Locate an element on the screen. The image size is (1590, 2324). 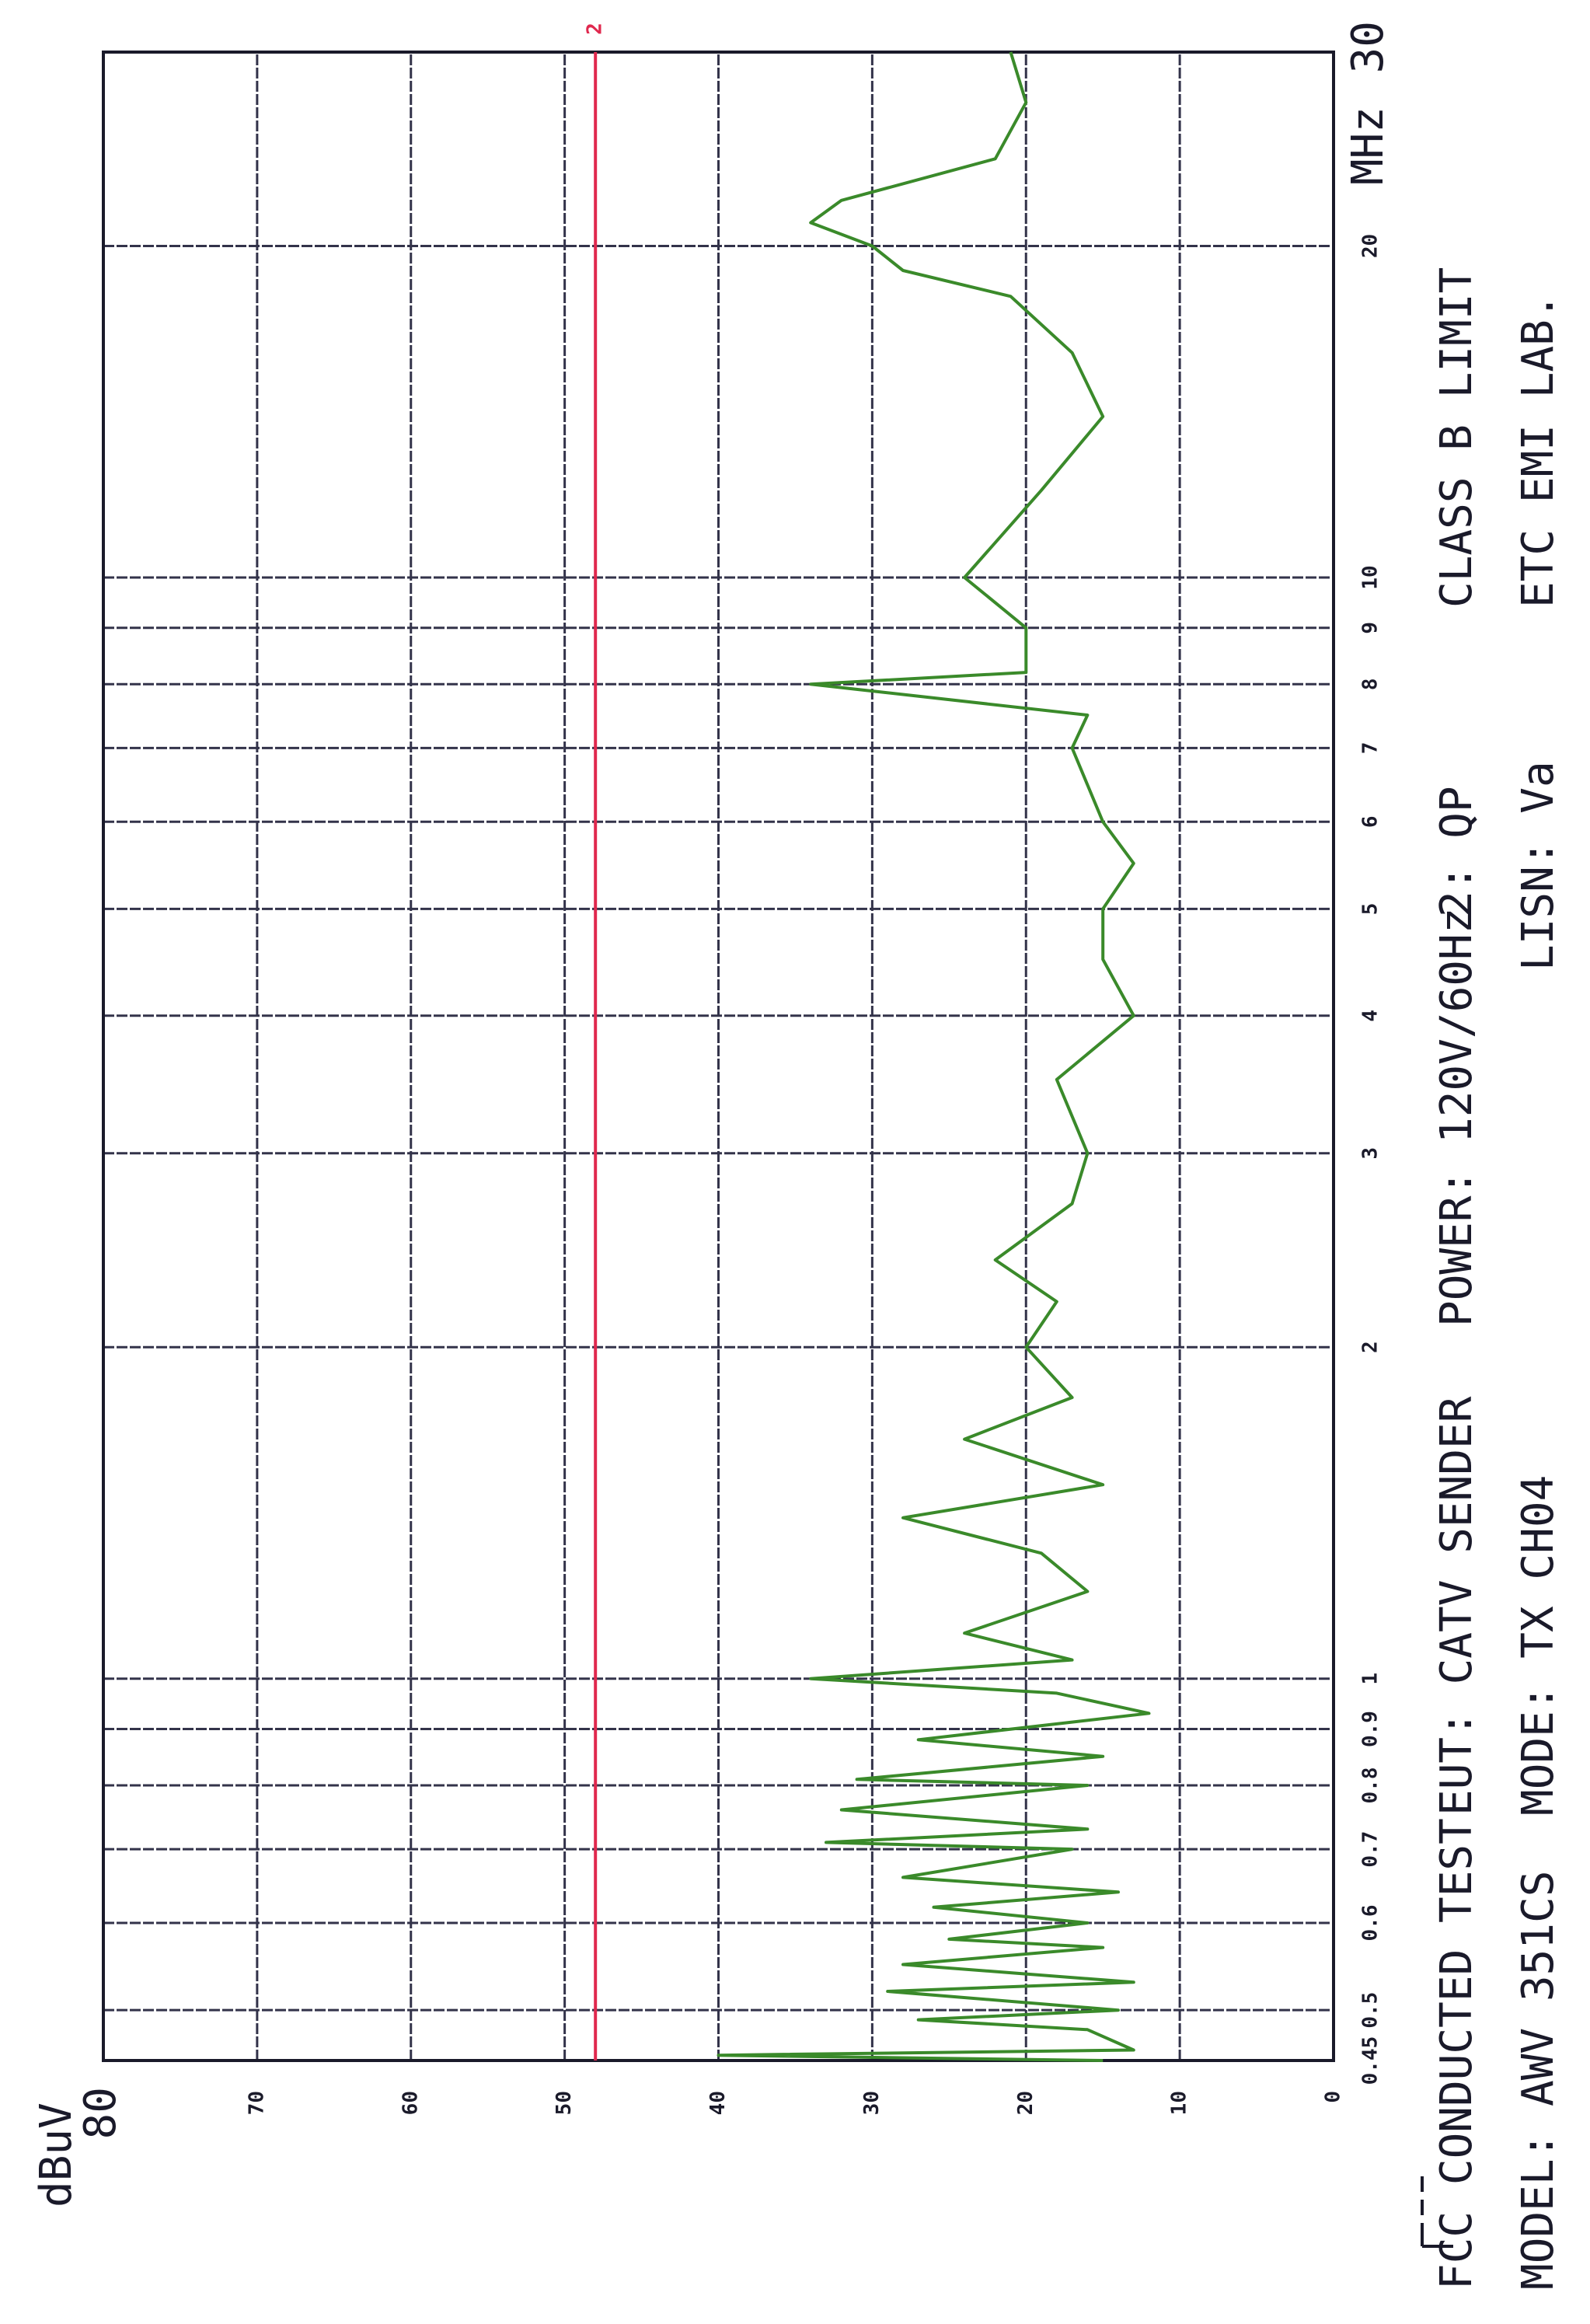
annotation: 2: QP is located at coordinates (1456, 851).